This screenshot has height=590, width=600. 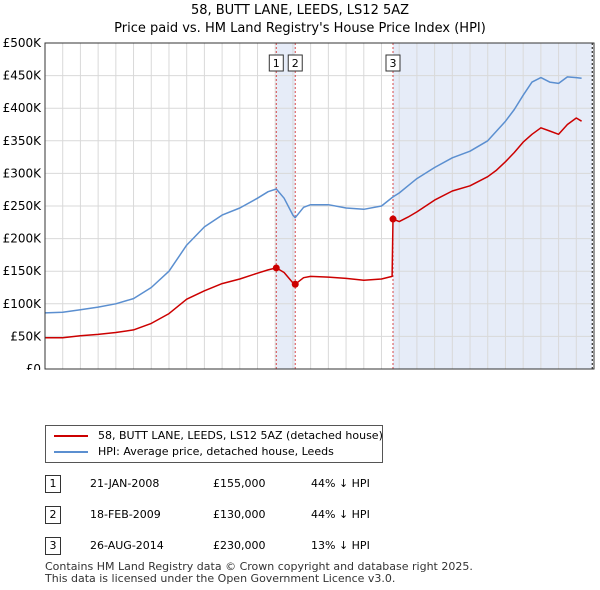 What do you see at coordinates (239, 514) in the screenshot?
I see `transaction-price: £130,000` at bounding box center [239, 514].